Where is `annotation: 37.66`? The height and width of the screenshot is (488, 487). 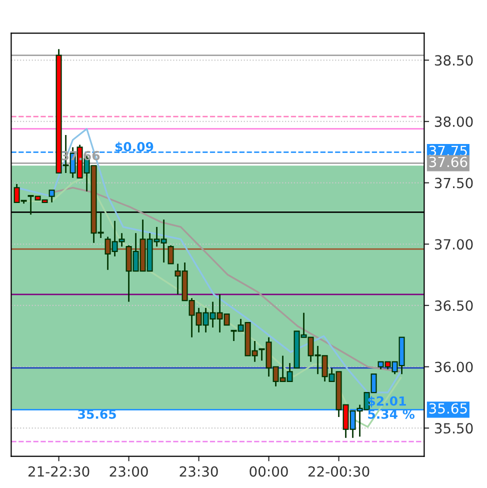
annotation: 37.66 is located at coordinates (81, 155).